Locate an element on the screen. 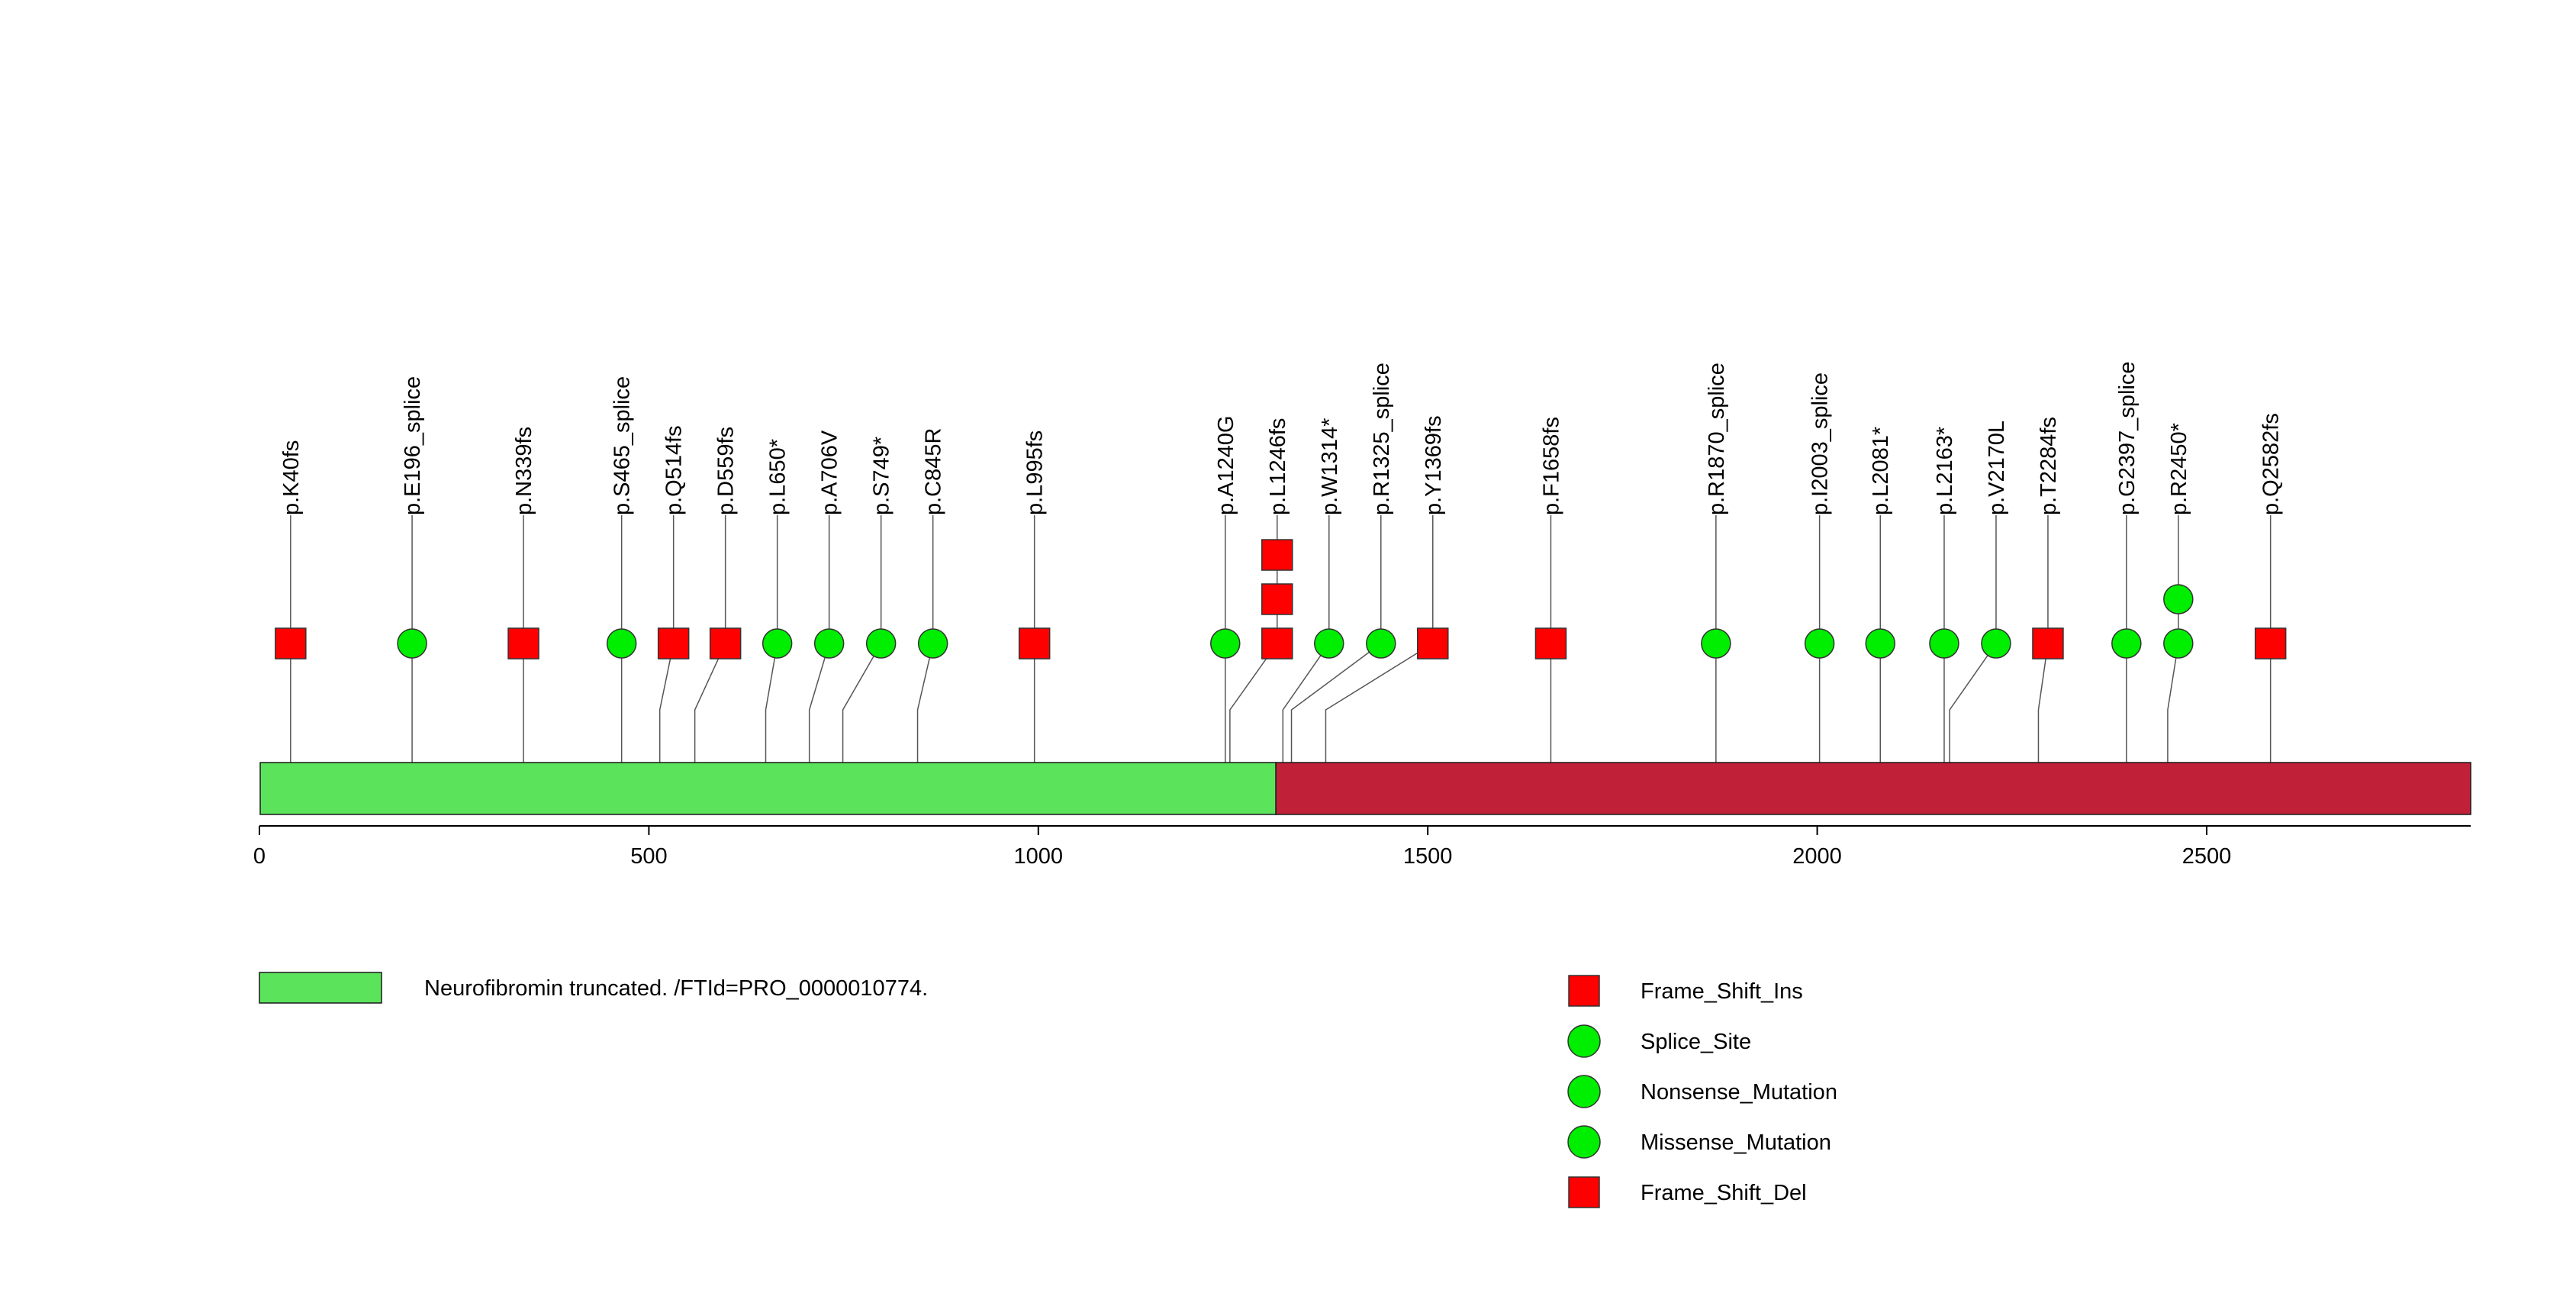  mutation-label-p-l1246fs: p.L1246fs is located at coordinates (1278, 467).